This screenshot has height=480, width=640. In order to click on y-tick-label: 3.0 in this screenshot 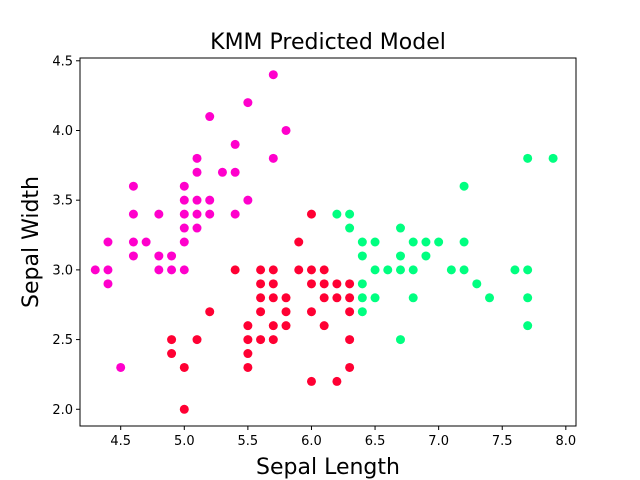, I will do `click(62, 270)`.